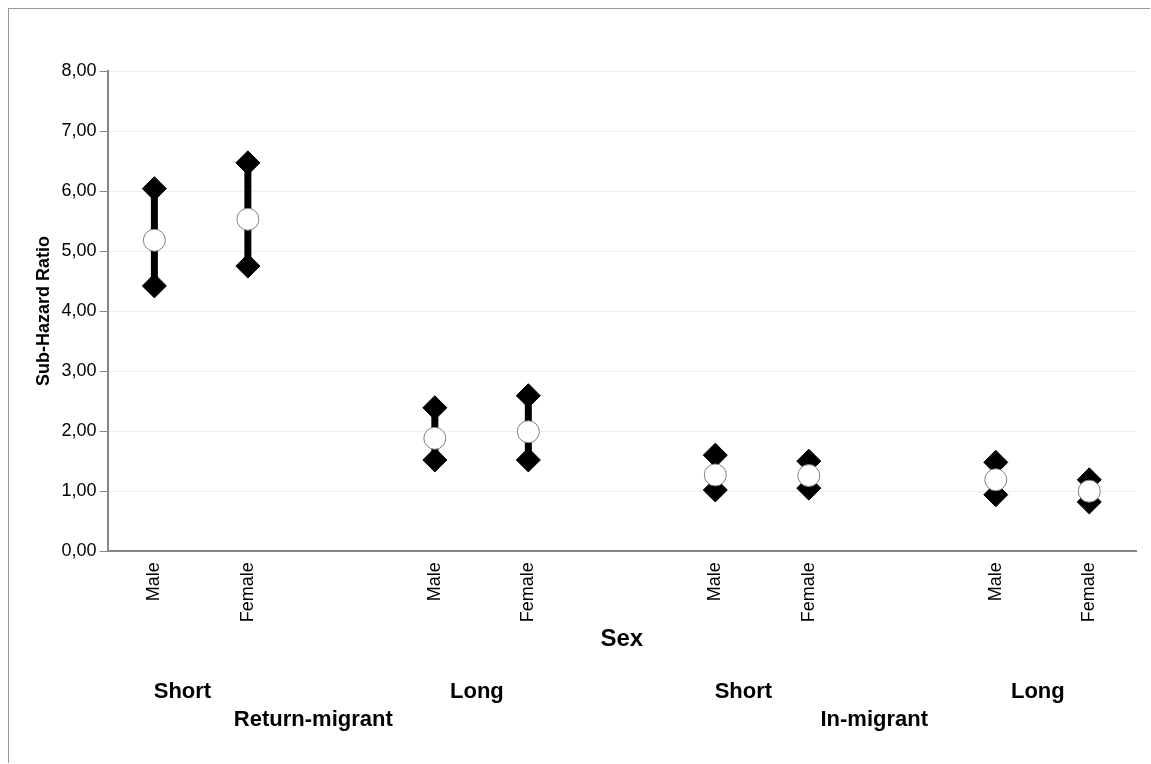 This screenshot has height=764, width=1151. What do you see at coordinates (79, 129) in the screenshot?
I see `y-tick-label: 7,00` at bounding box center [79, 129].